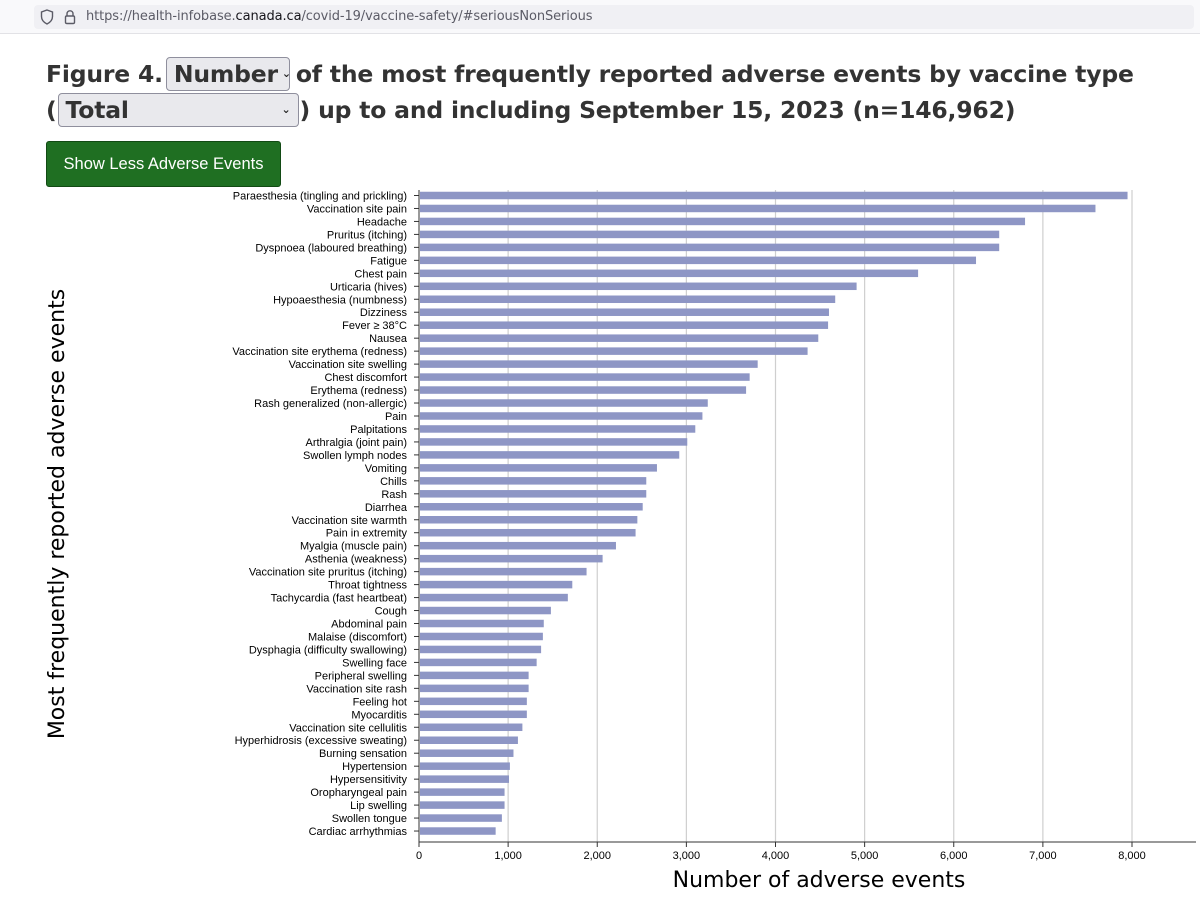 This screenshot has height=914, width=1200. What do you see at coordinates (365, 378) in the screenshot?
I see `category-label: Chest discomfort` at bounding box center [365, 378].